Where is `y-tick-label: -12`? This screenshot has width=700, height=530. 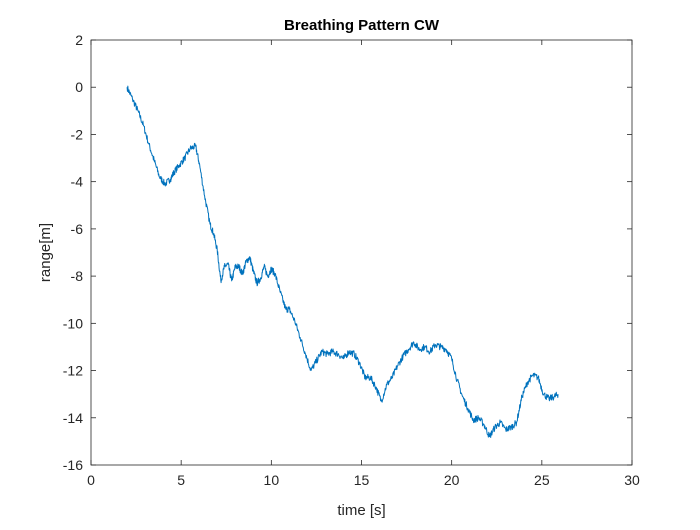
y-tick-label: -12 is located at coordinates (73, 371).